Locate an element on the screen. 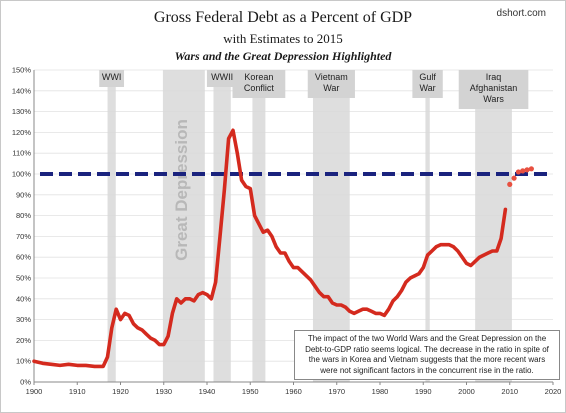  period-label: Iraq is located at coordinates (494, 77).